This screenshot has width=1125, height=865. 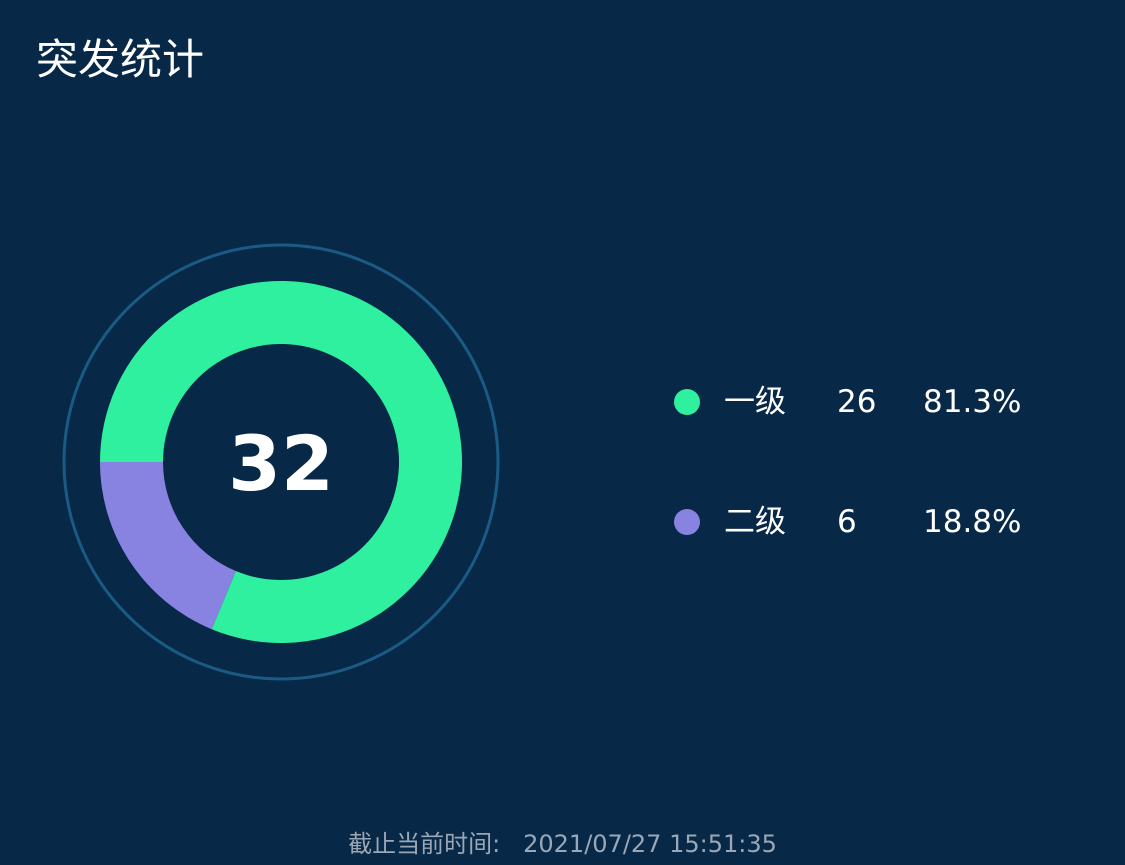 What do you see at coordinates (120, 59) in the screenshot?
I see `panel-title: 突发统计` at bounding box center [120, 59].